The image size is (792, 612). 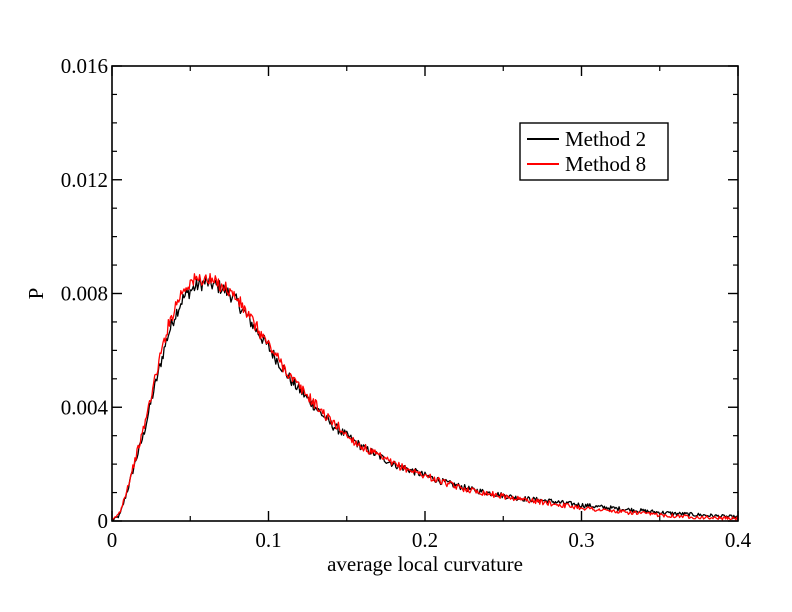 I want to click on x-tick-label: 0, so click(x=112, y=540).